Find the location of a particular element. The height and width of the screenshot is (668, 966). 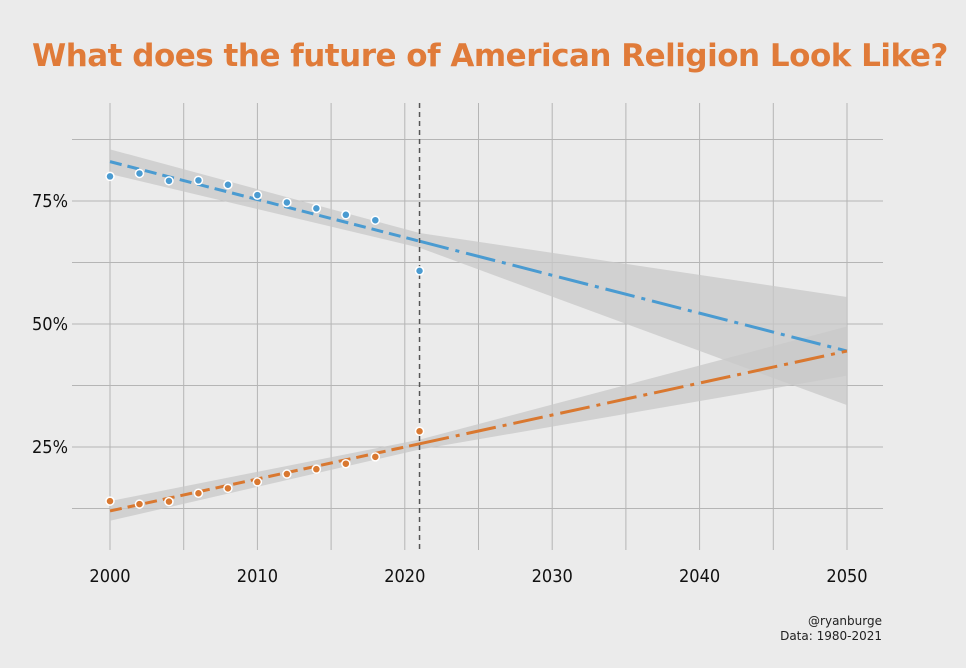

y-tick-label: 25% is located at coordinates (50, 447).